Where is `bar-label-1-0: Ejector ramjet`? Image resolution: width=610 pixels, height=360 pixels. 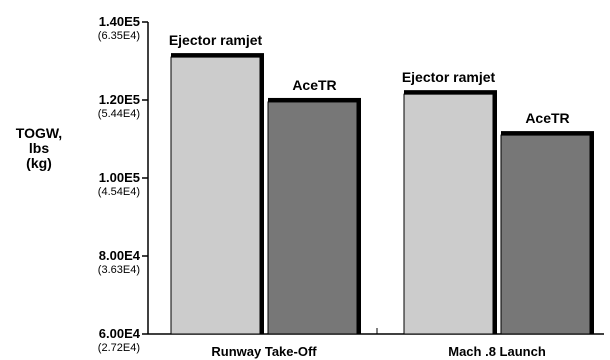
bar-label-1-0: Ejector ramjet is located at coordinates (449, 77).